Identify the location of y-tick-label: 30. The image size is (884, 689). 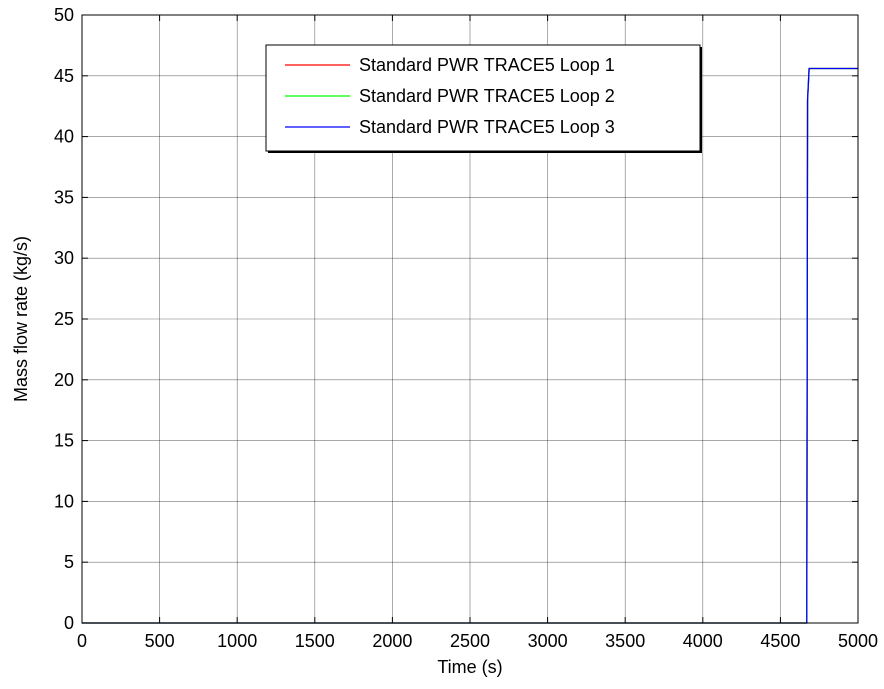
(64, 258).